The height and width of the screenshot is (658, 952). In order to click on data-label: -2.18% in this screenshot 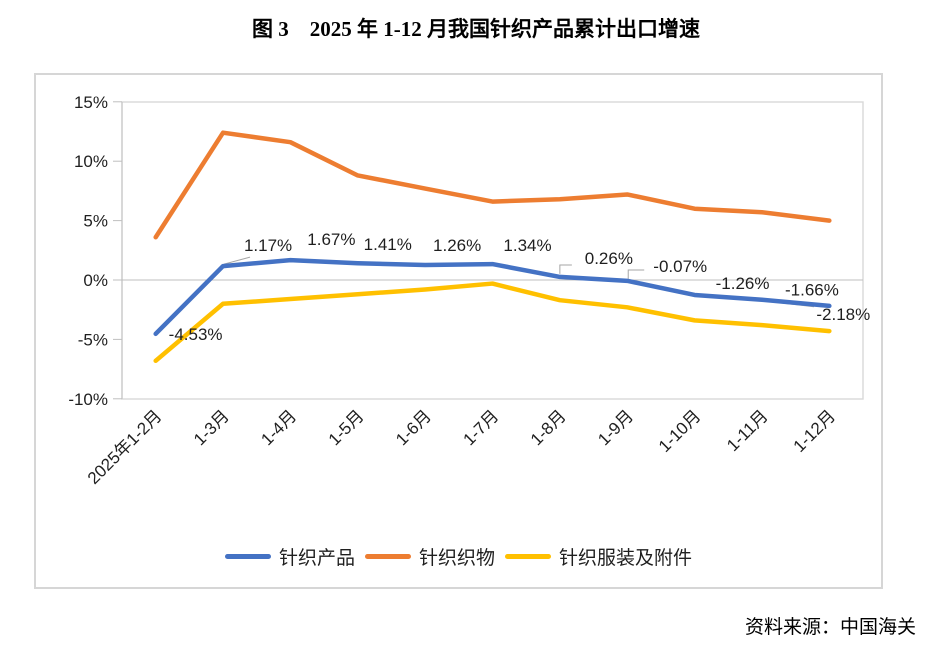, I will do `click(843, 314)`.